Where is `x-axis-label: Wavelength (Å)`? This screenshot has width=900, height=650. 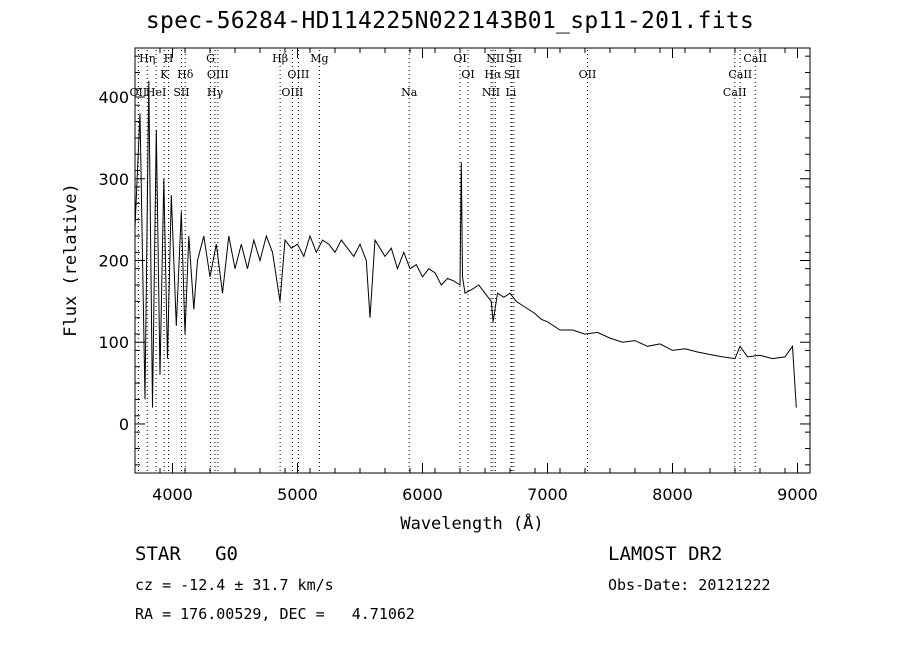 x-axis-label: Wavelength (Å) is located at coordinates (471, 523).